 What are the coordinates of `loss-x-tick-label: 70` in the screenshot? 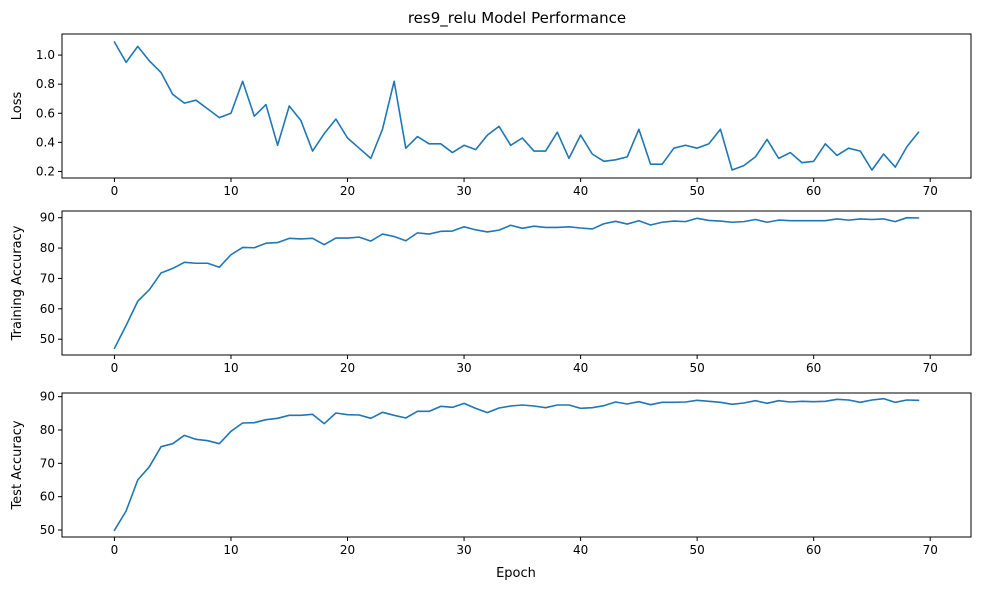 It's located at (930, 191).